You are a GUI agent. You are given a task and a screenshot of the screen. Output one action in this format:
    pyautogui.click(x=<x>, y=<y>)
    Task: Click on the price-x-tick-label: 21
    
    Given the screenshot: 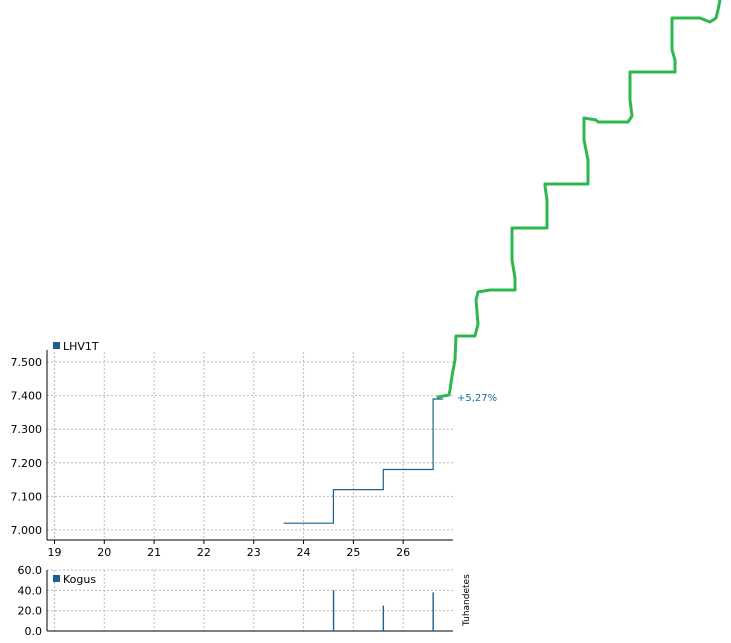 What is the action you would take?
    pyautogui.click(x=154, y=552)
    